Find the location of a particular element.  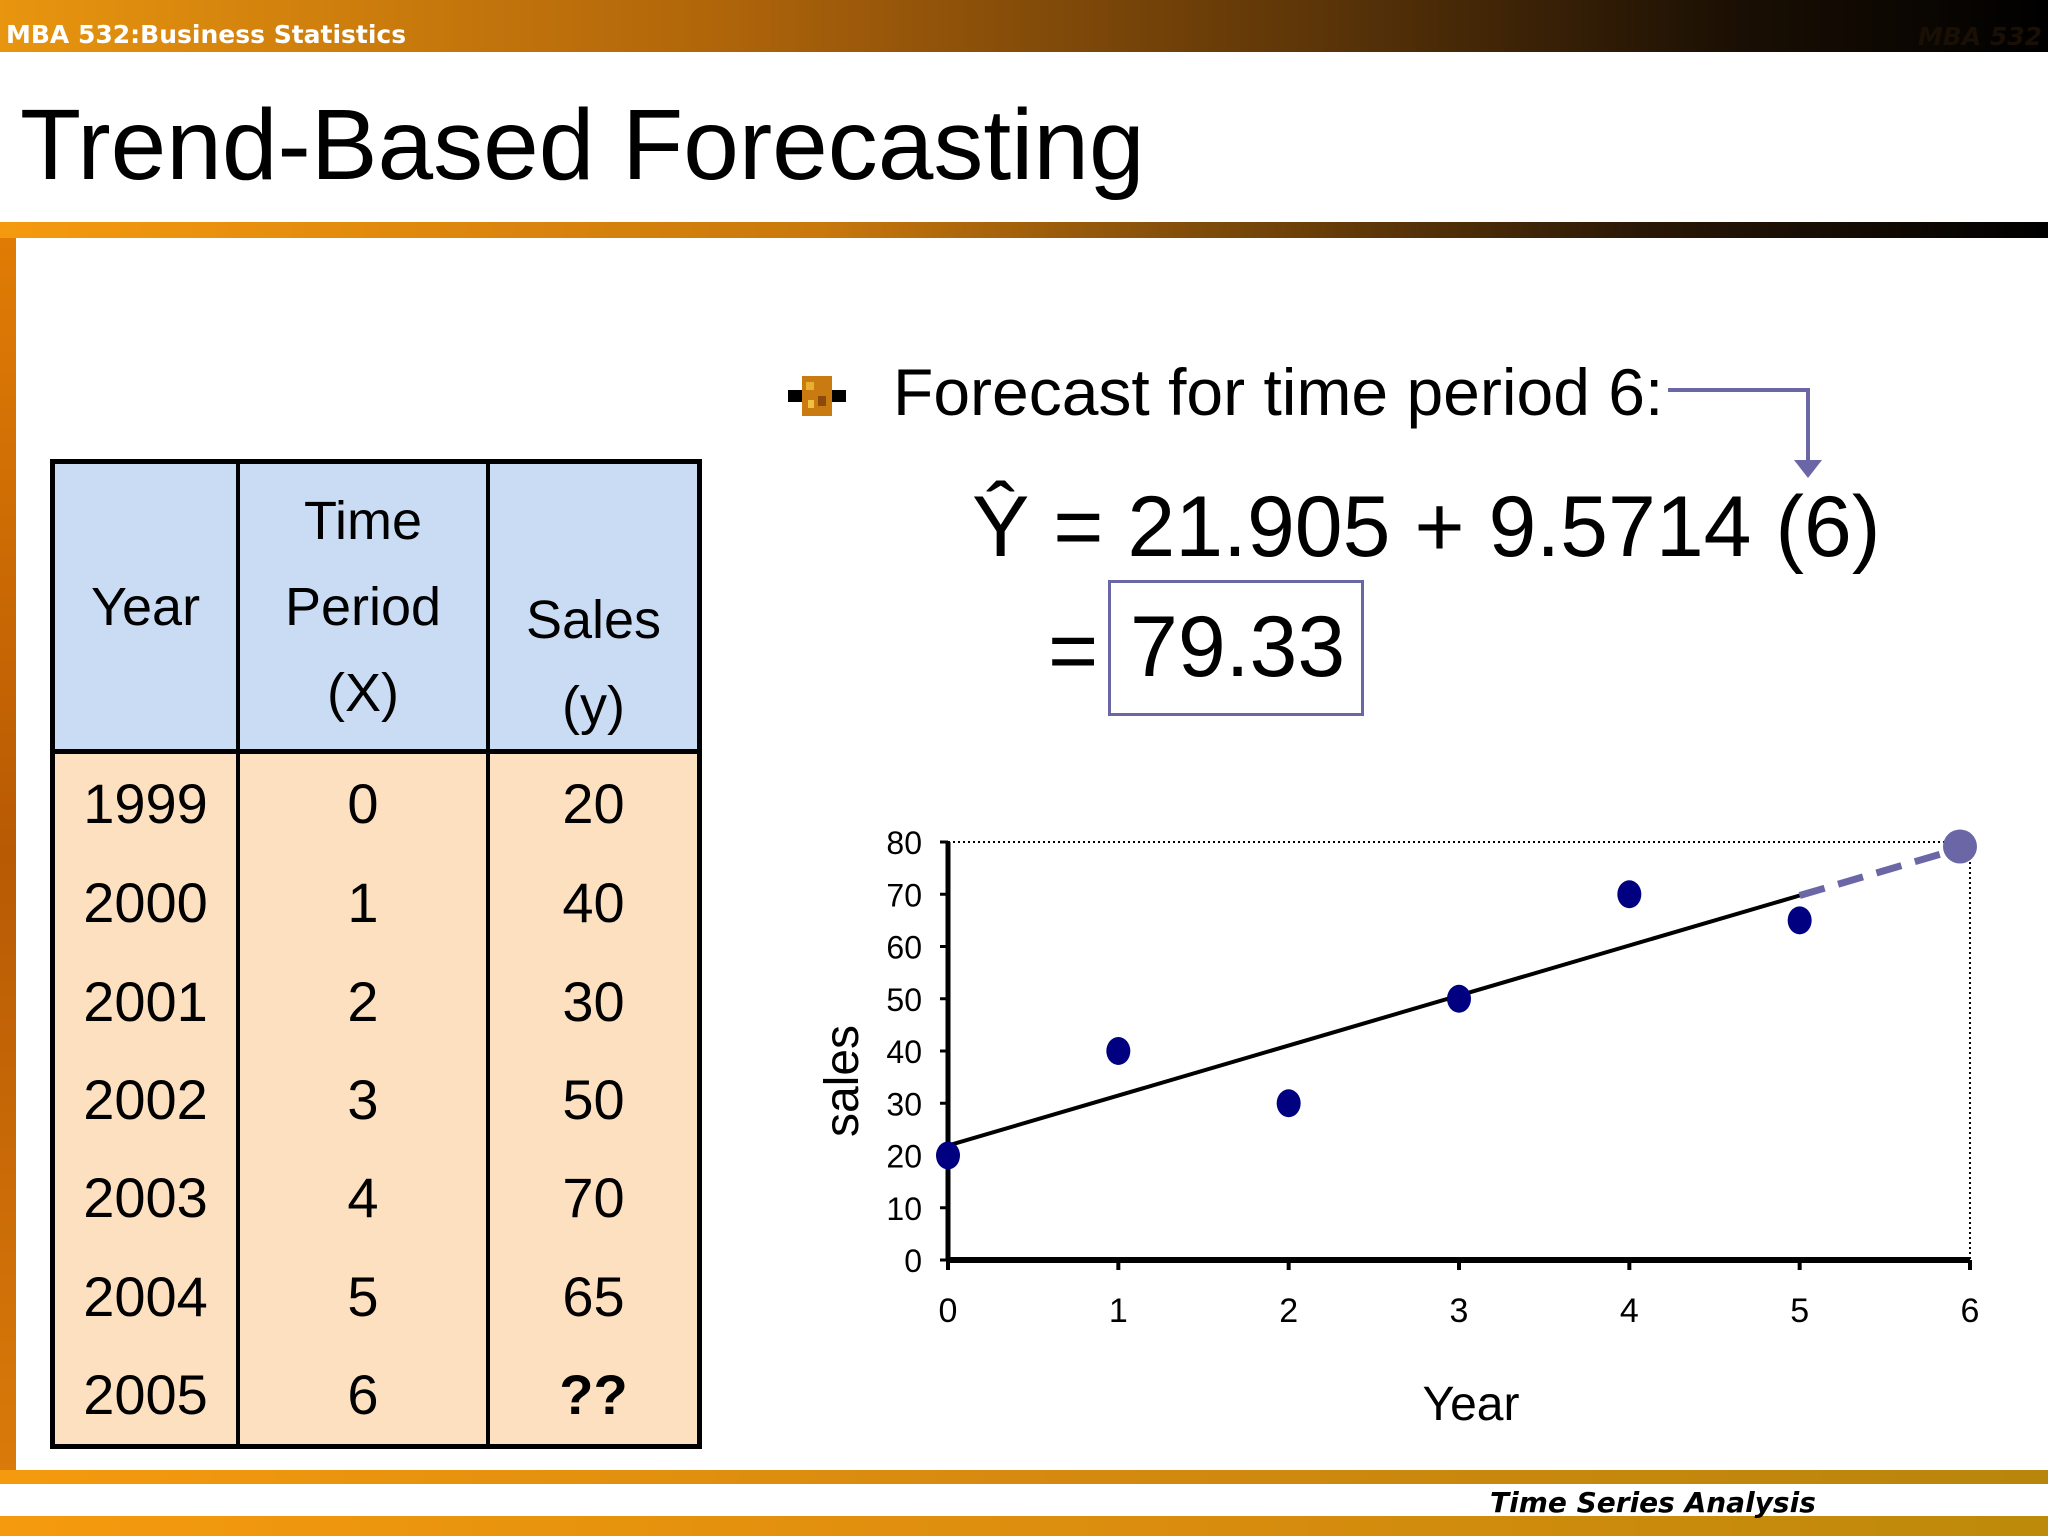

x-tick-label: 3 is located at coordinates (1459, 1311).